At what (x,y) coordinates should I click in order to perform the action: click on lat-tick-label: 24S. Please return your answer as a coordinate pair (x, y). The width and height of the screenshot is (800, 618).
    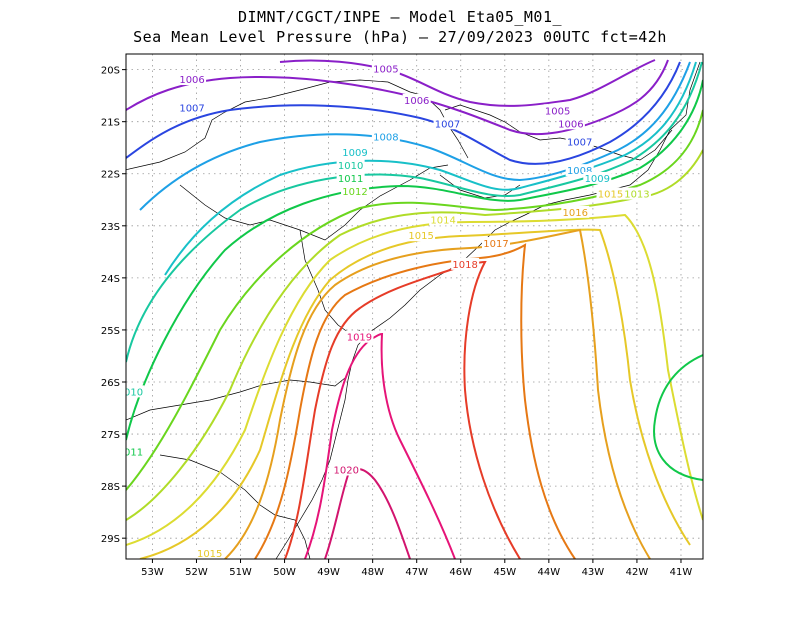
    Looking at the image, I should click on (110, 279).